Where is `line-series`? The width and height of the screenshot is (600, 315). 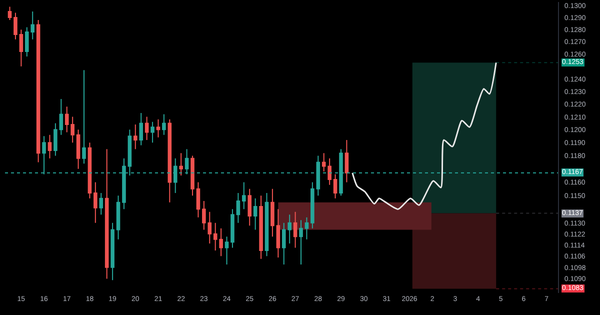
line-series is located at coordinates (424, 136).